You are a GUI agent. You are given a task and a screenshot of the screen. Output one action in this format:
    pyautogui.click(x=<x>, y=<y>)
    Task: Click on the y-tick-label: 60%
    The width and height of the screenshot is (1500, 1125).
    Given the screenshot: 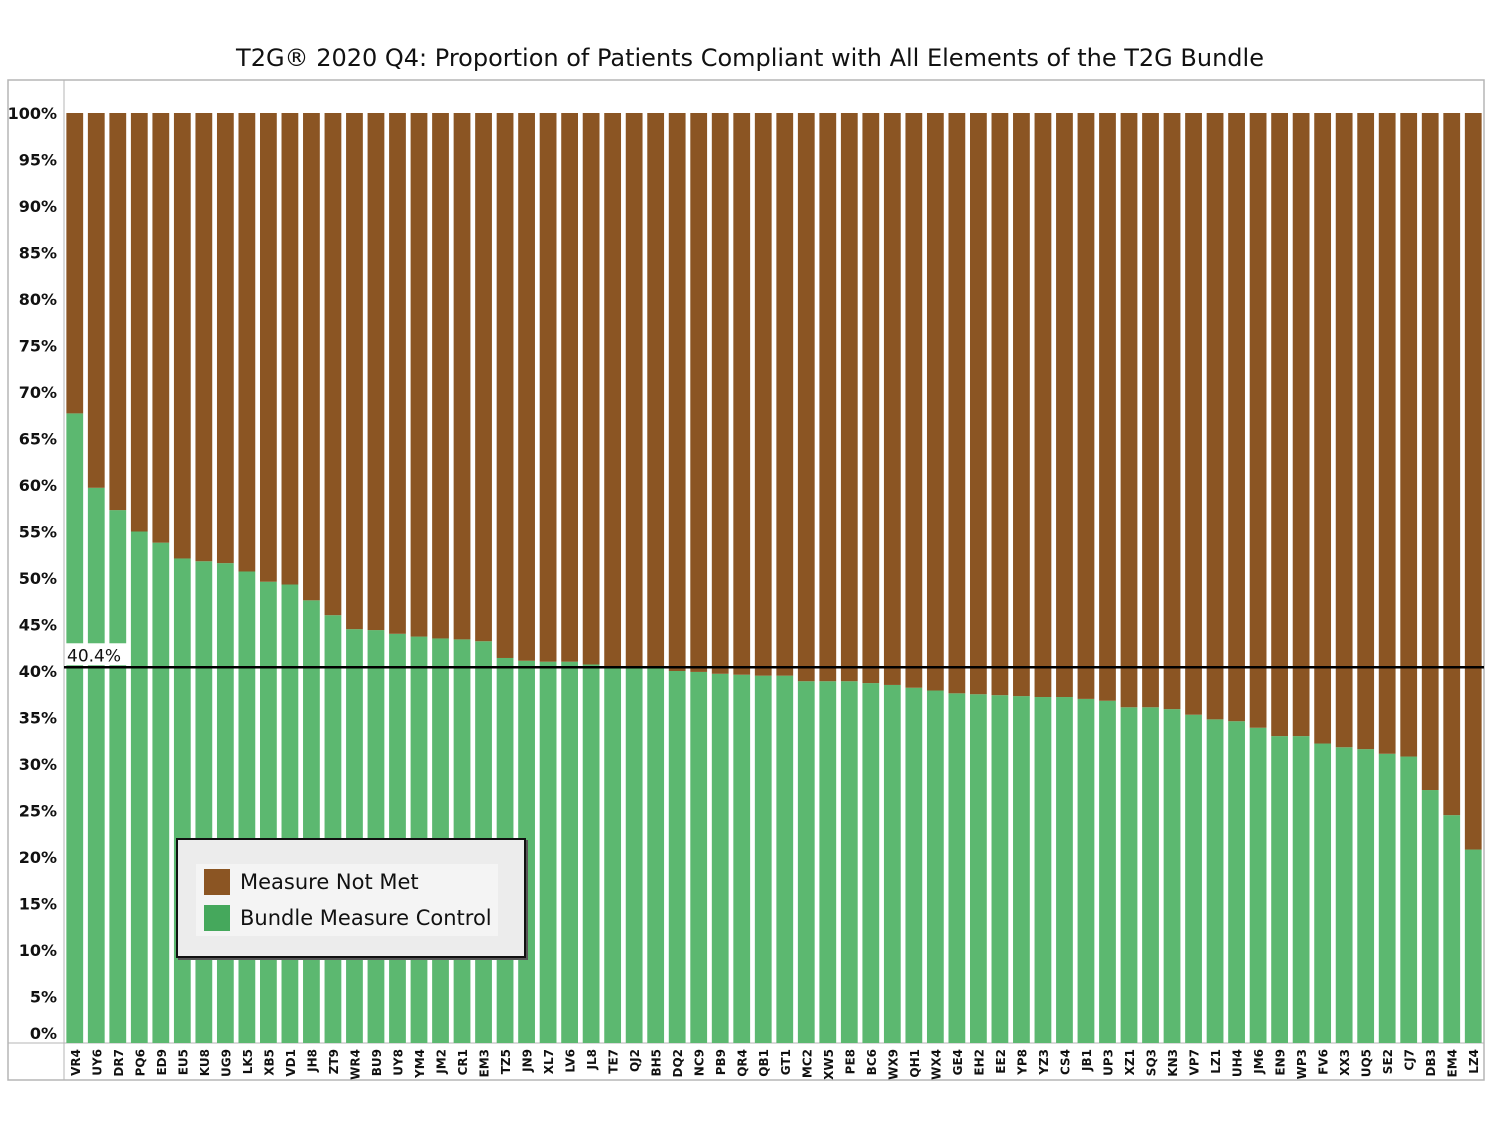 What is the action you would take?
    pyautogui.click(x=38, y=485)
    